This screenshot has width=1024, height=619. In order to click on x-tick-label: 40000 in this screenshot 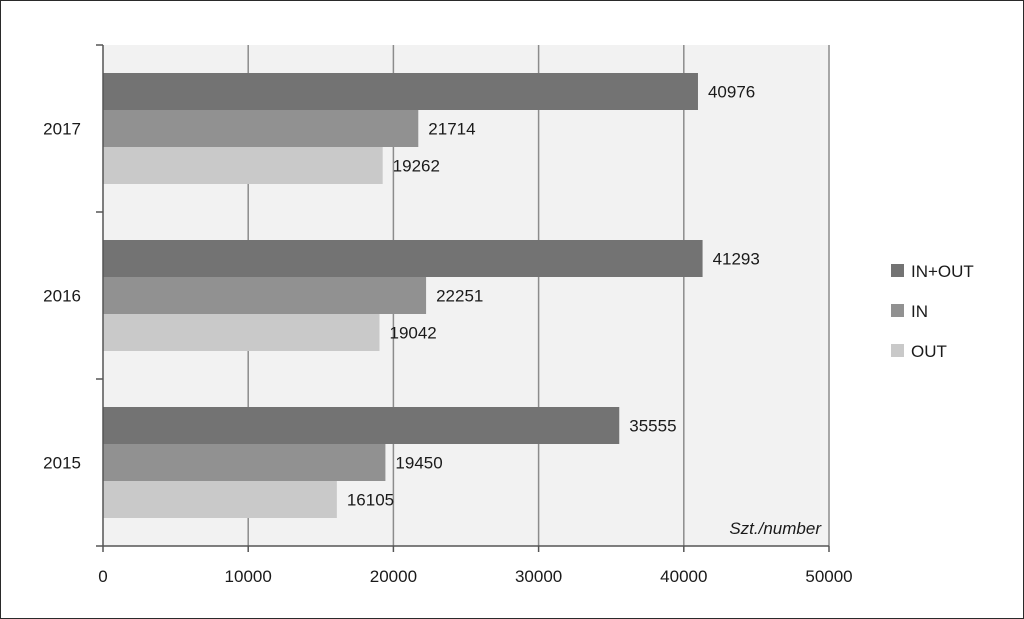, I will do `click(683, 576)`.